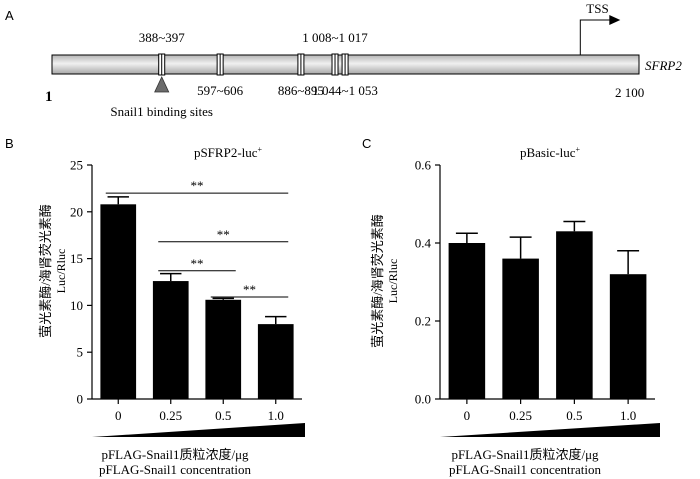  Describe the element at coordinates (175, 454) in the screenshot. I see `chart-b-xlabel-cn: pFLAG-Snail1质粒浓度/μg` at that location.